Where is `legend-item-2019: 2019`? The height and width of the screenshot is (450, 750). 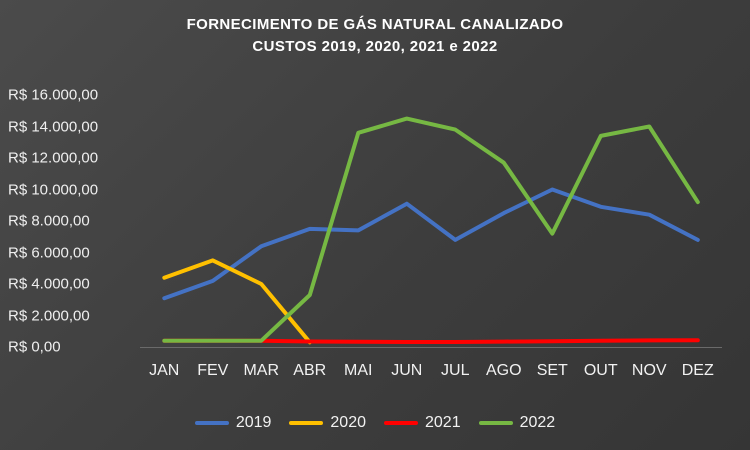 legend-item-2019: 2019 is located at coordinates (233, 423).